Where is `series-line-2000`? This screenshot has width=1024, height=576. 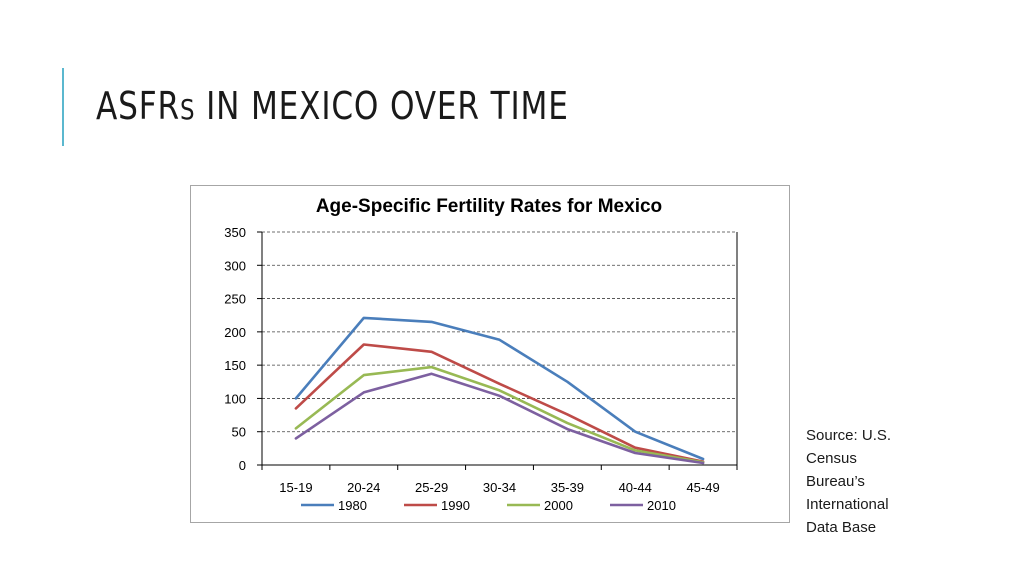
series-line-2000 is located at coordinates (499, 414).